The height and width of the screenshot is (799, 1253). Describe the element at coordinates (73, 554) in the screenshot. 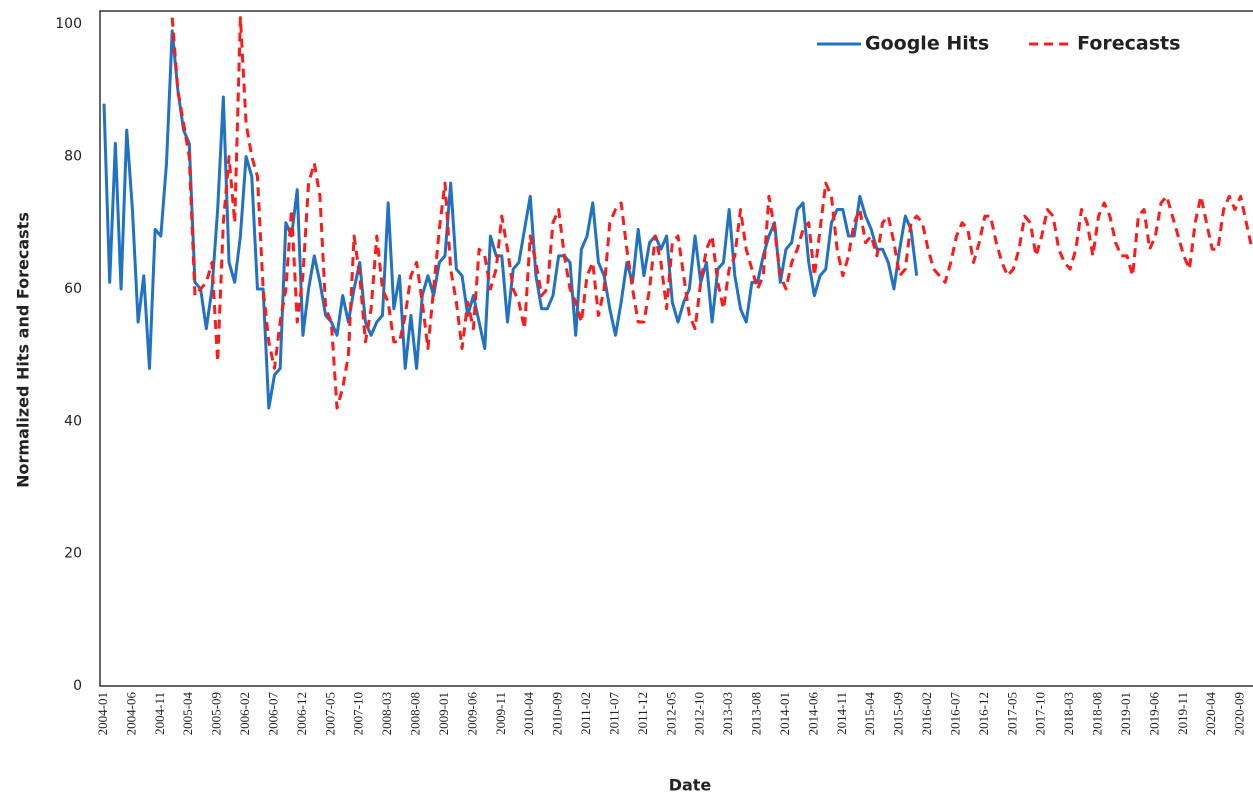

I see `y-tick-label: 20` at that location.